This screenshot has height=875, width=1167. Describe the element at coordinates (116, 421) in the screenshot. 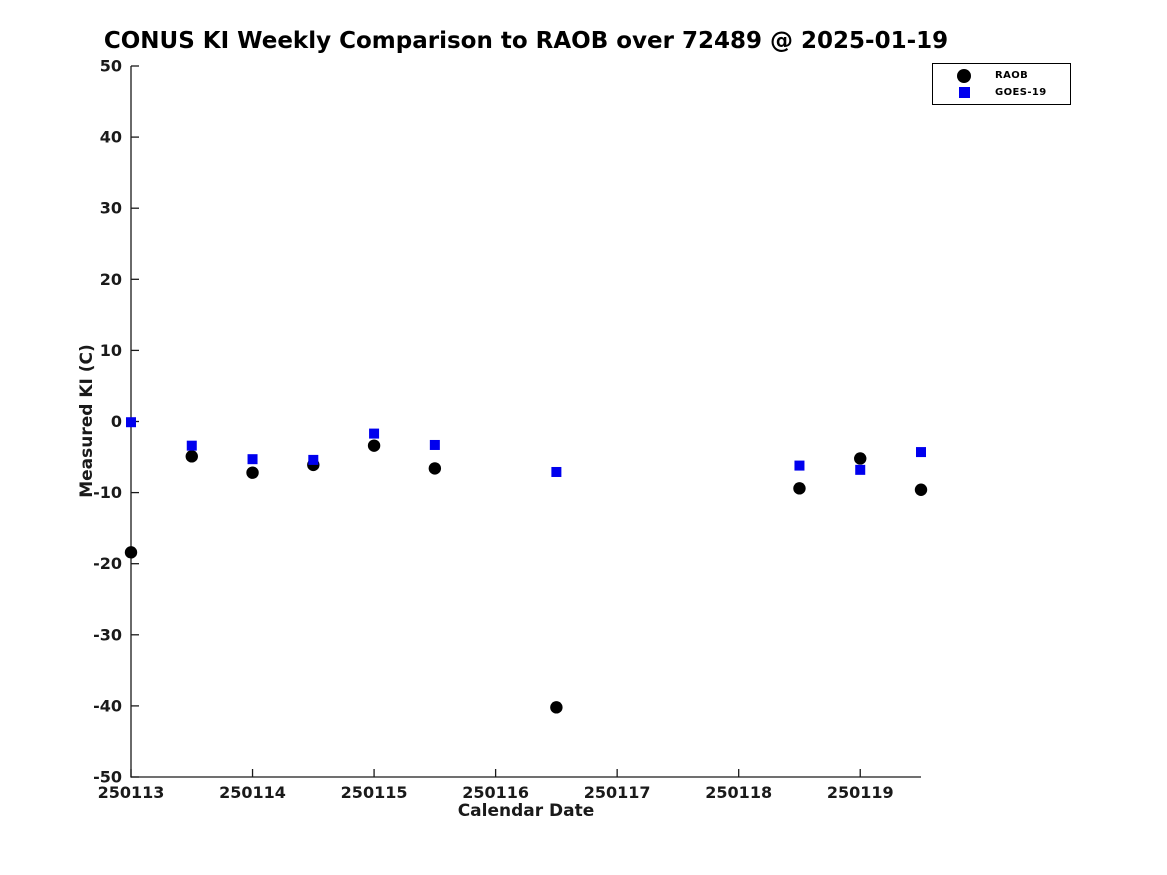

I see `y-tick-label: 0` at that location.